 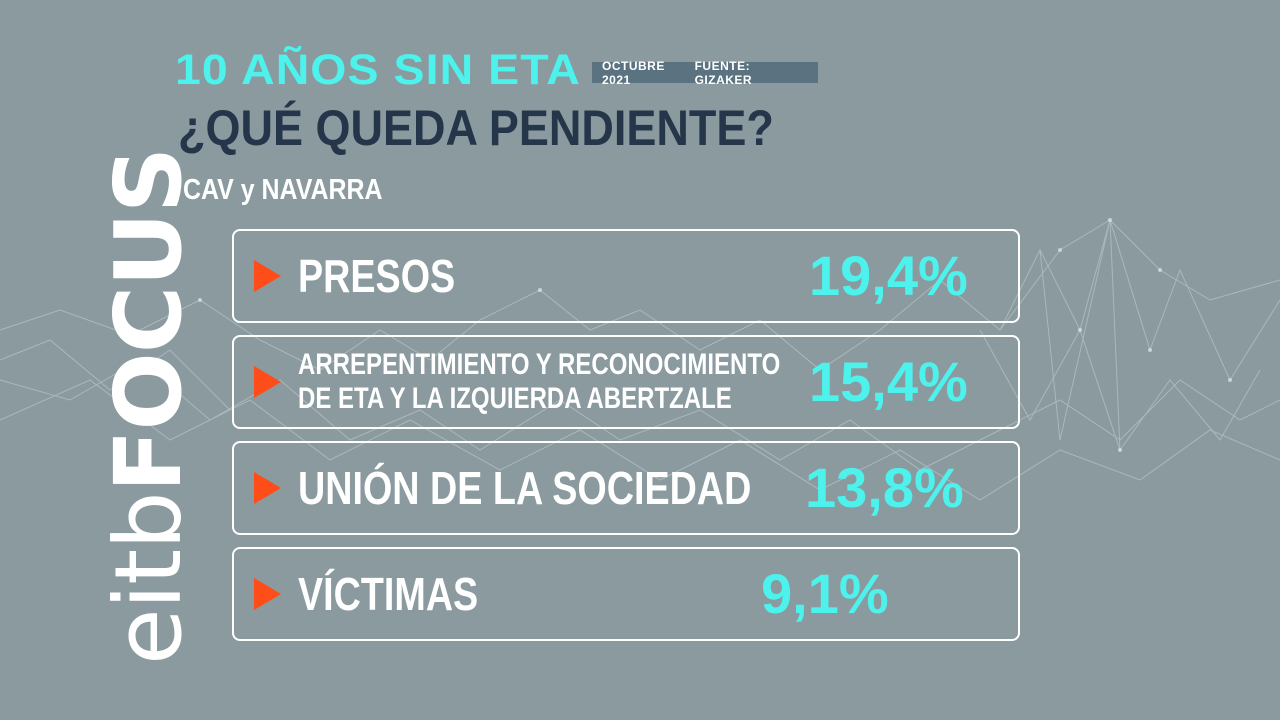 I want to click on row-value: 13,8%, so click(x=884, y=487).